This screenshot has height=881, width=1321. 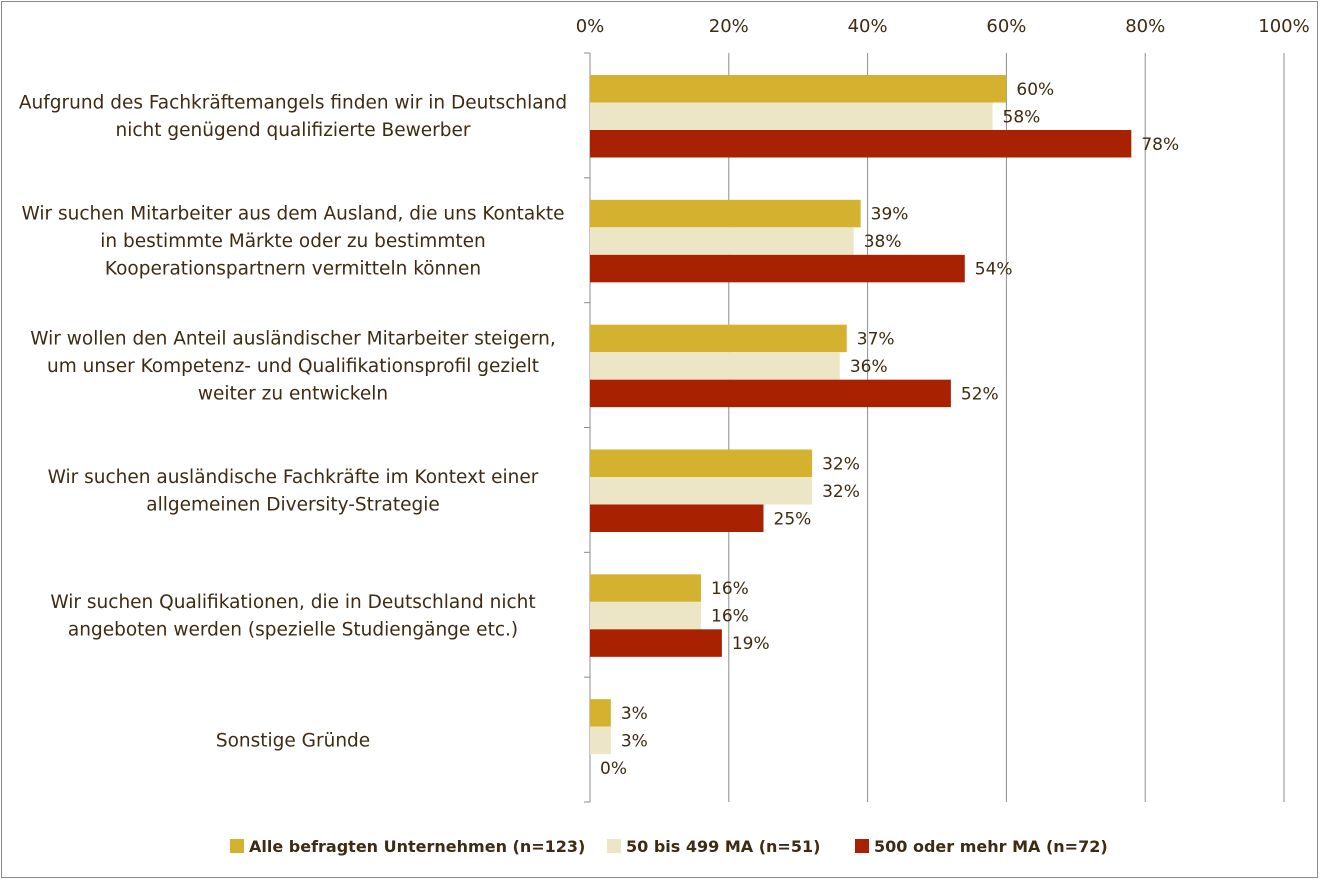 I want to click on legend-label: 50 bis 499 MA (n=51), so click(x=723, y=846).